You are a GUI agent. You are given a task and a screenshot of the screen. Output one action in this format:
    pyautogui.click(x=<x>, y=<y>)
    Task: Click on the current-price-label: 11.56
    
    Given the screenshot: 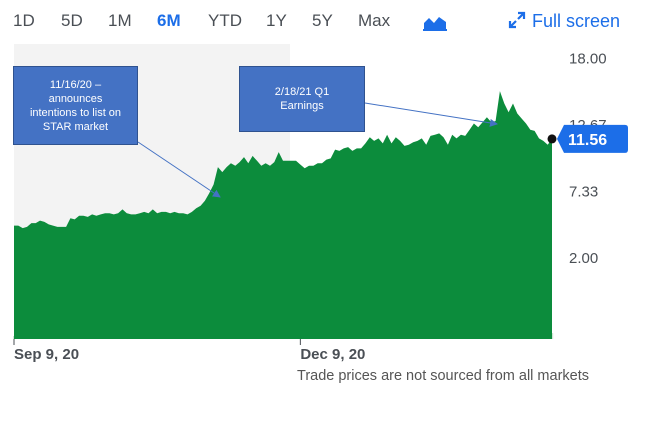 What is the action you would take?
    pyautogui.click(x=587, y=140)
    